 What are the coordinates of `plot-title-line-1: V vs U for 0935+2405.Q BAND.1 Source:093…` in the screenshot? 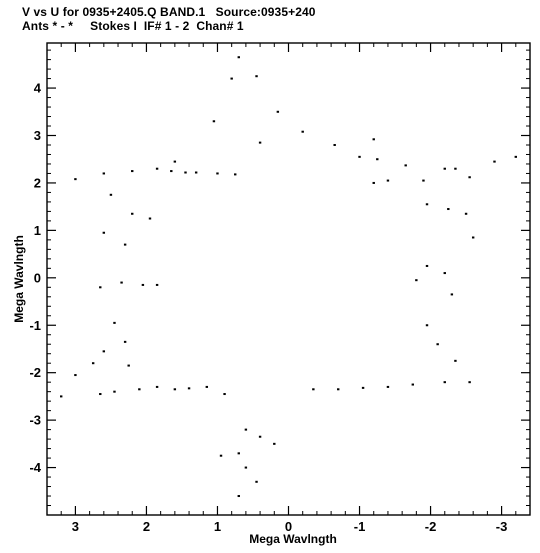 It's located at (169, 12).